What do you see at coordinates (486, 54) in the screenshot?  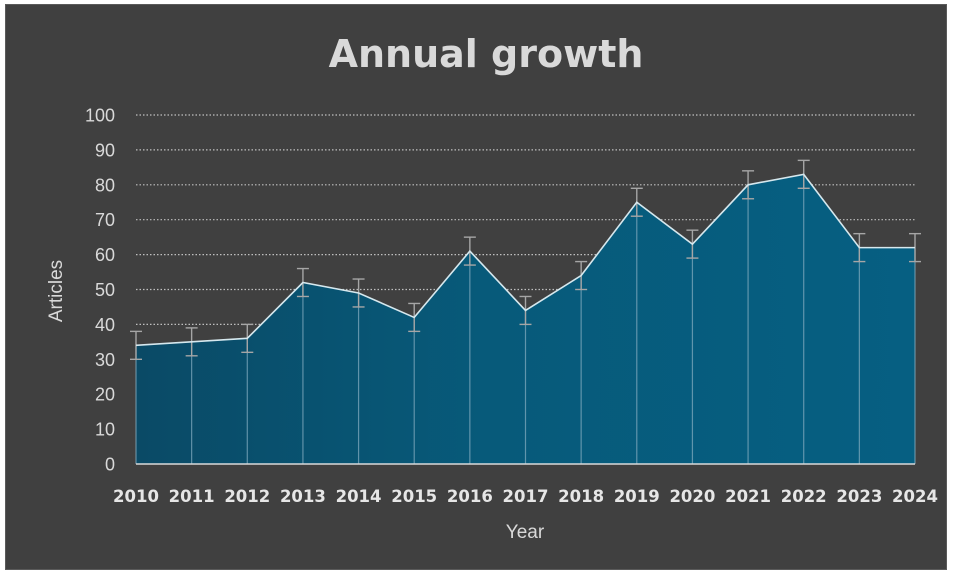 I see `chart-title: Annual growth` at bounding box center [486, 54].